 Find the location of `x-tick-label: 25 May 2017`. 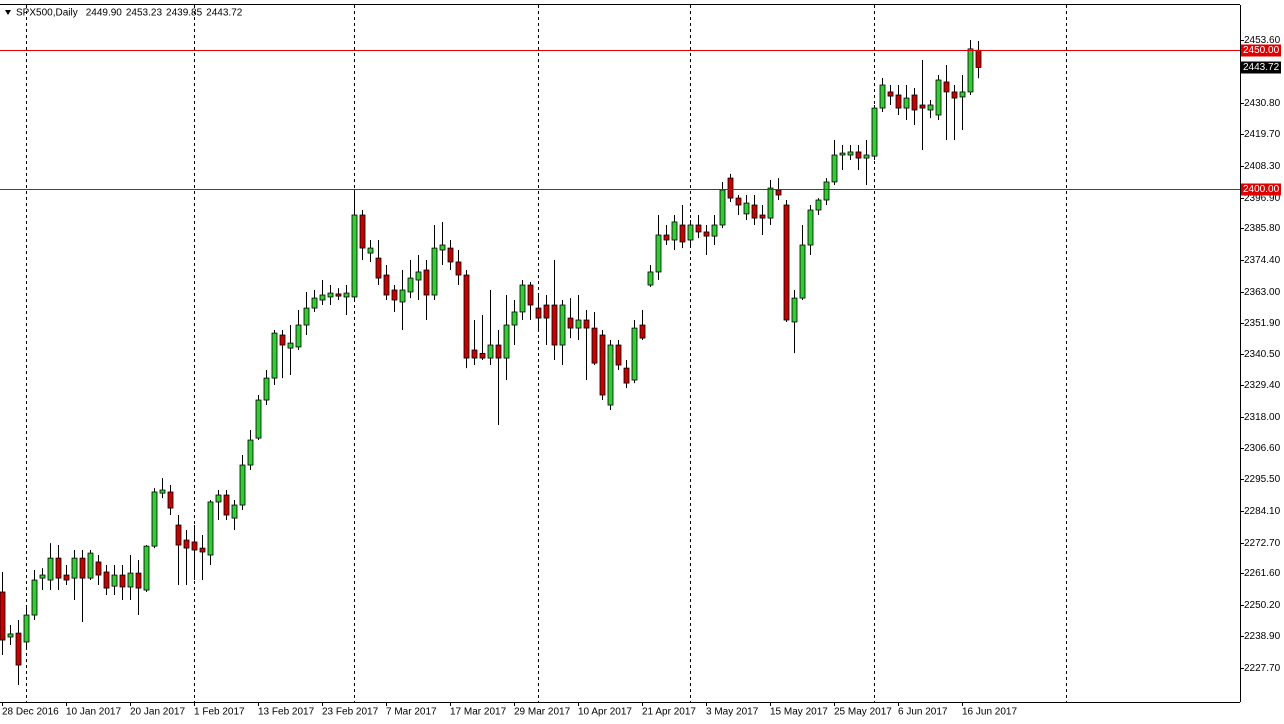

x-tick-label: 25 May 2017 is located at coordinates (863, 712).